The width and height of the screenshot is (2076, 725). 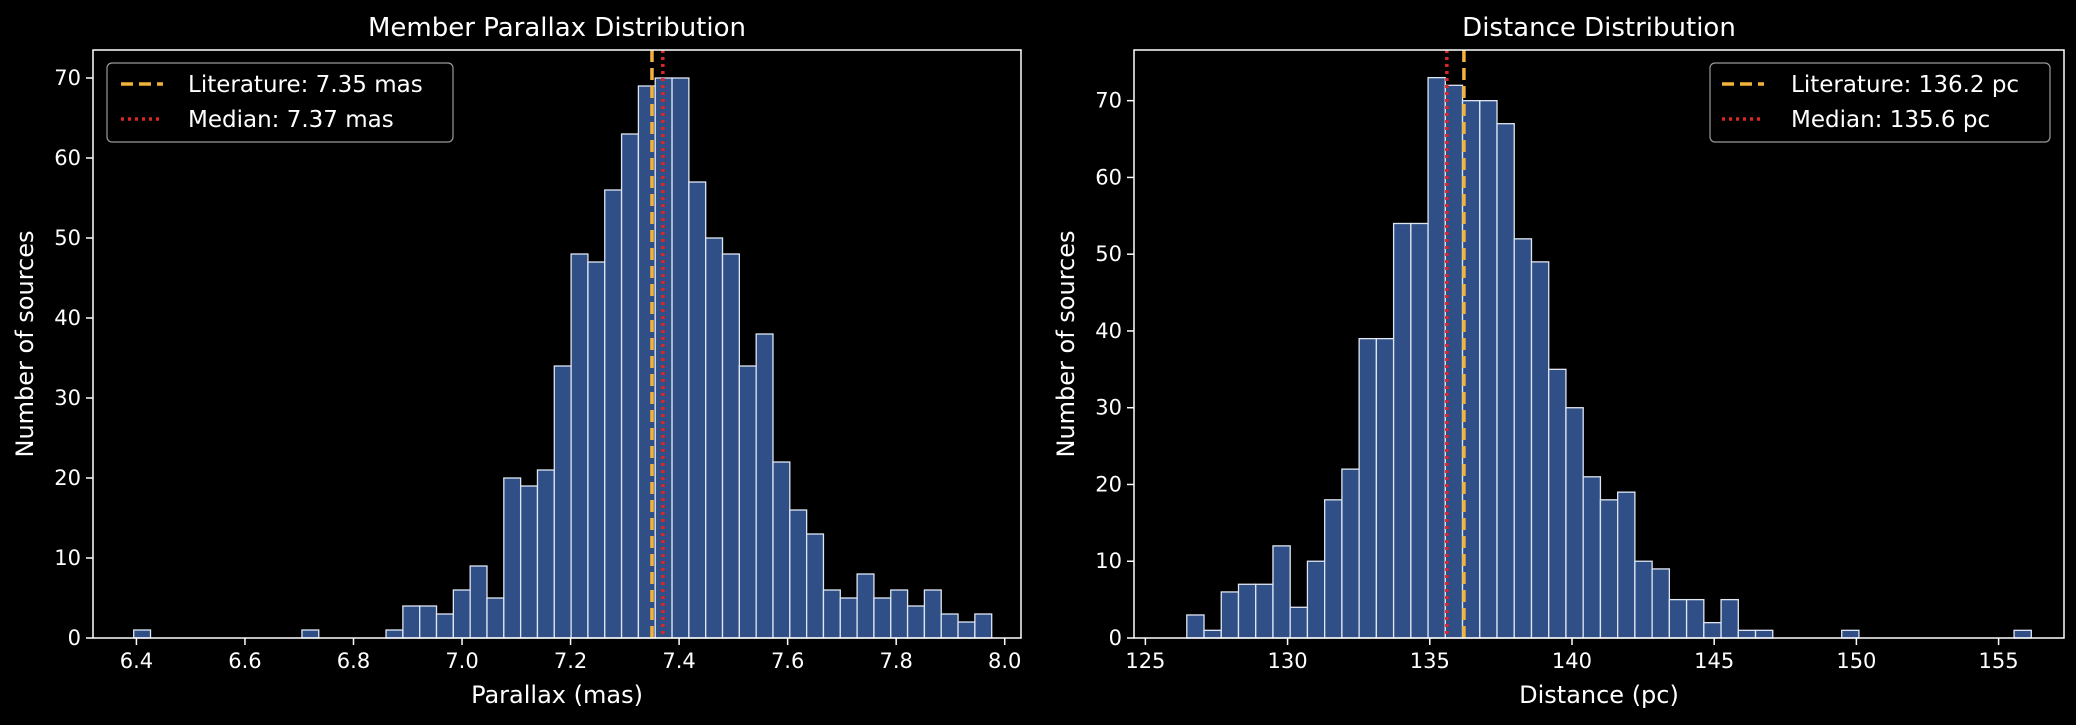 I want to click on parallax-y-tick-label: 20, so click(x=67, y=478).